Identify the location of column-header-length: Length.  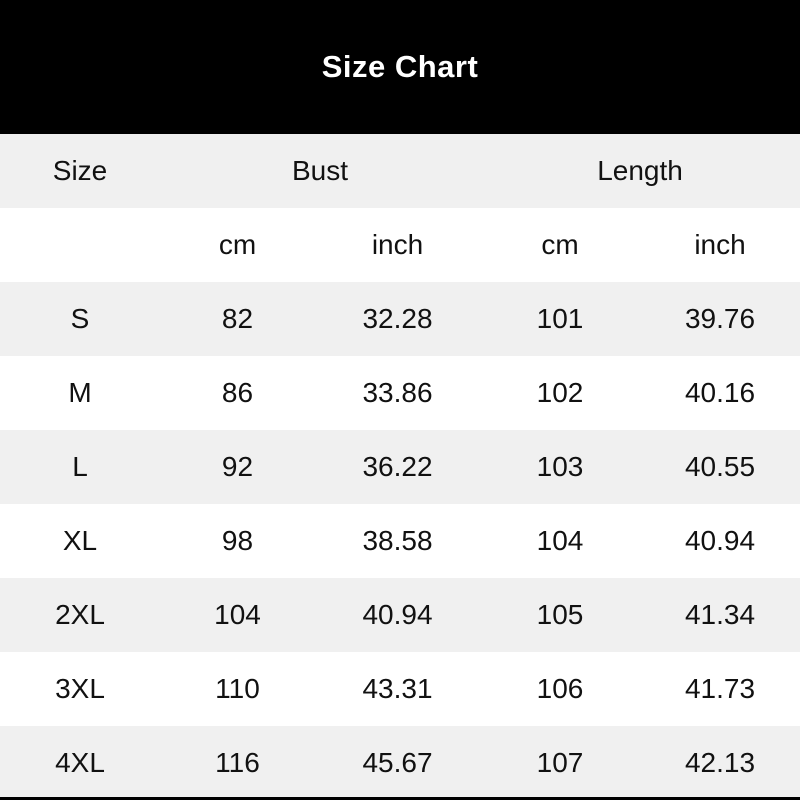
(640, 170).